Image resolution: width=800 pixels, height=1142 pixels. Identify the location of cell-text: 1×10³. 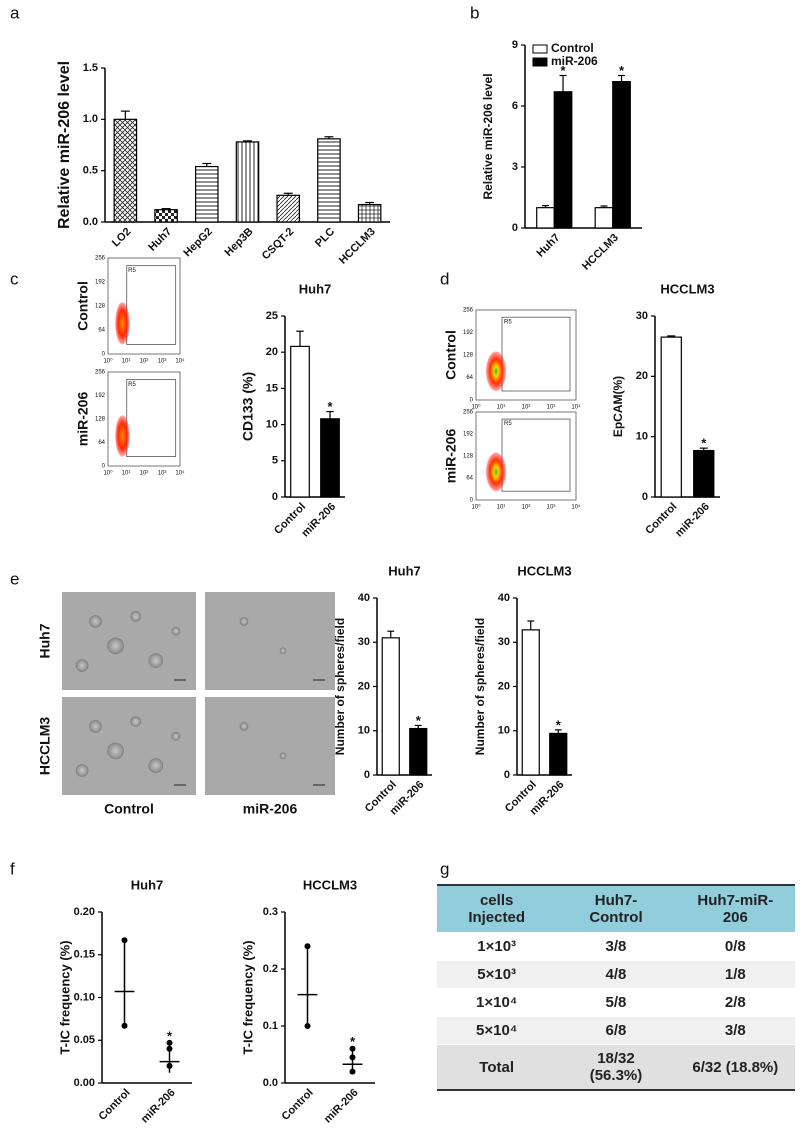
(497, 946).